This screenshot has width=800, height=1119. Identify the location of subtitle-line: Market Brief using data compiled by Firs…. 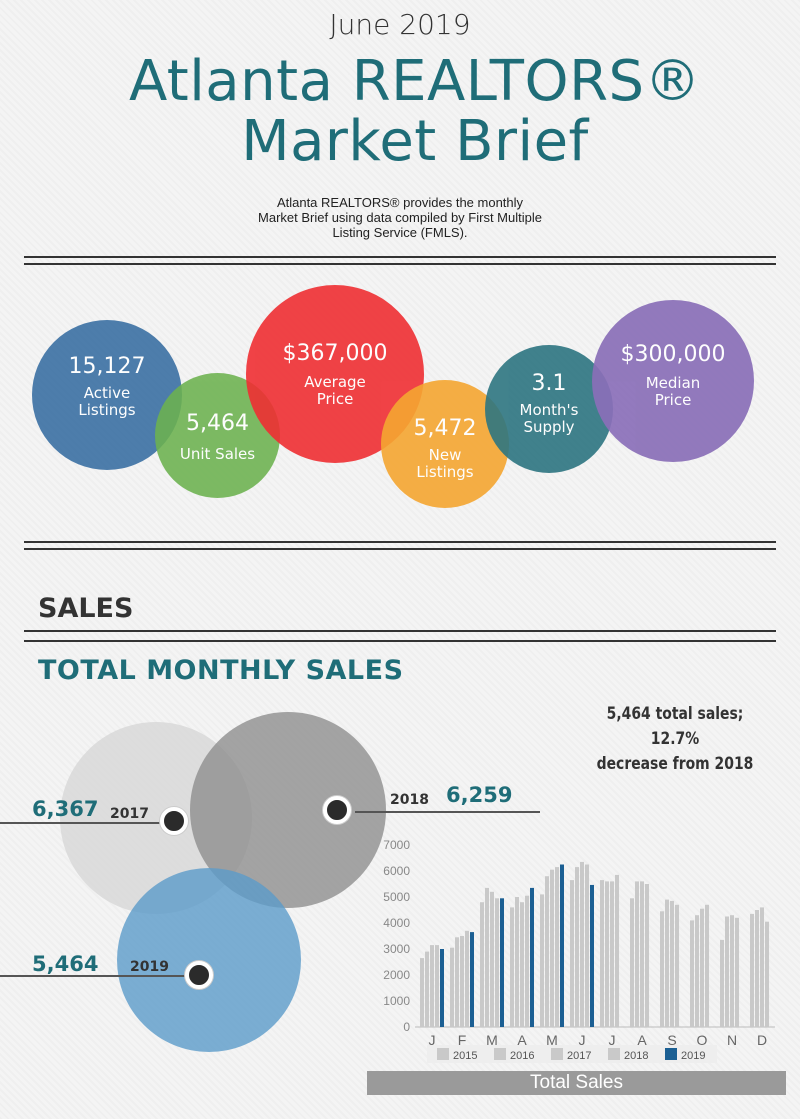
(400, 217).